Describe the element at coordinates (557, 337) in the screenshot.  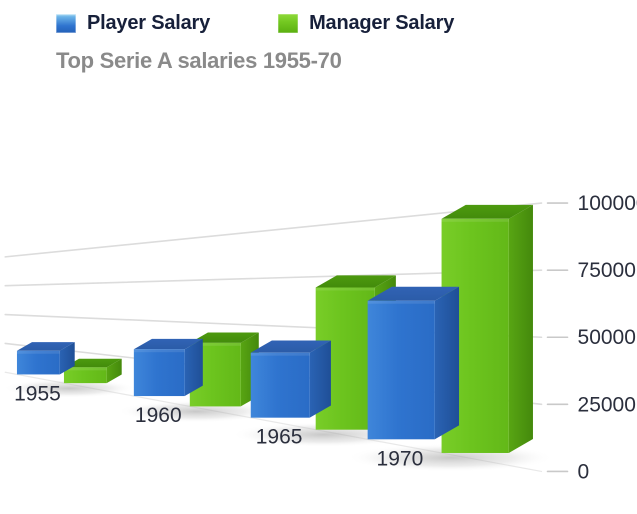
I see `chart-y-axis-ticks` at that location.